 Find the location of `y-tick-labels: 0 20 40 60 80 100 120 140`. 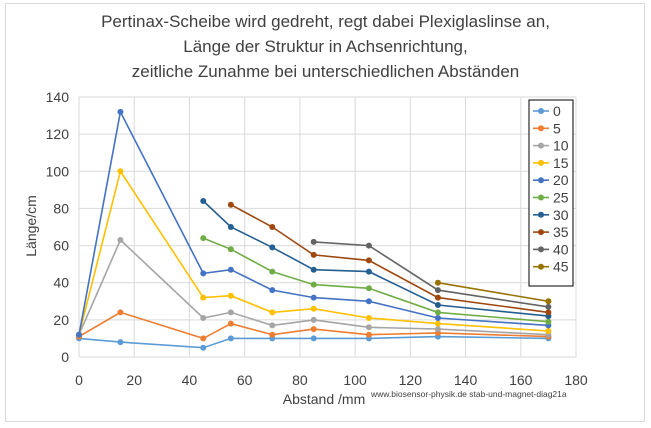

y-tick-labels: 0 20 40 60 80 100 120 140 is located at coordinates (58, 227).